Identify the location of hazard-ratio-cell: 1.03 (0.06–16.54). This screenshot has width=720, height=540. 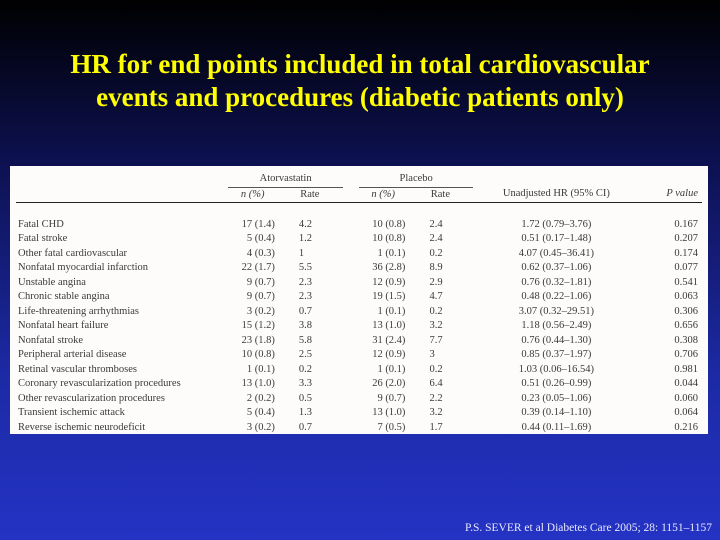
(556, 369).